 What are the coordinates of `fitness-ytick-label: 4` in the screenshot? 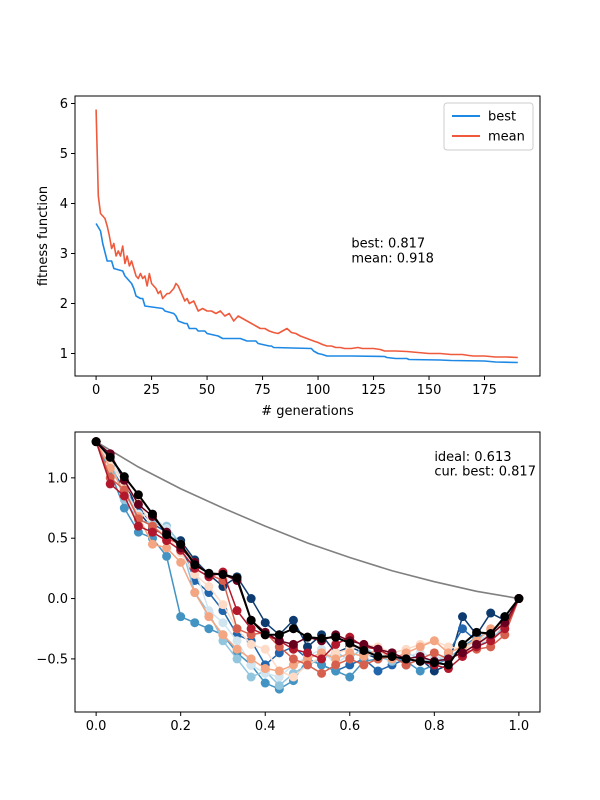 It's located at (64, 204).